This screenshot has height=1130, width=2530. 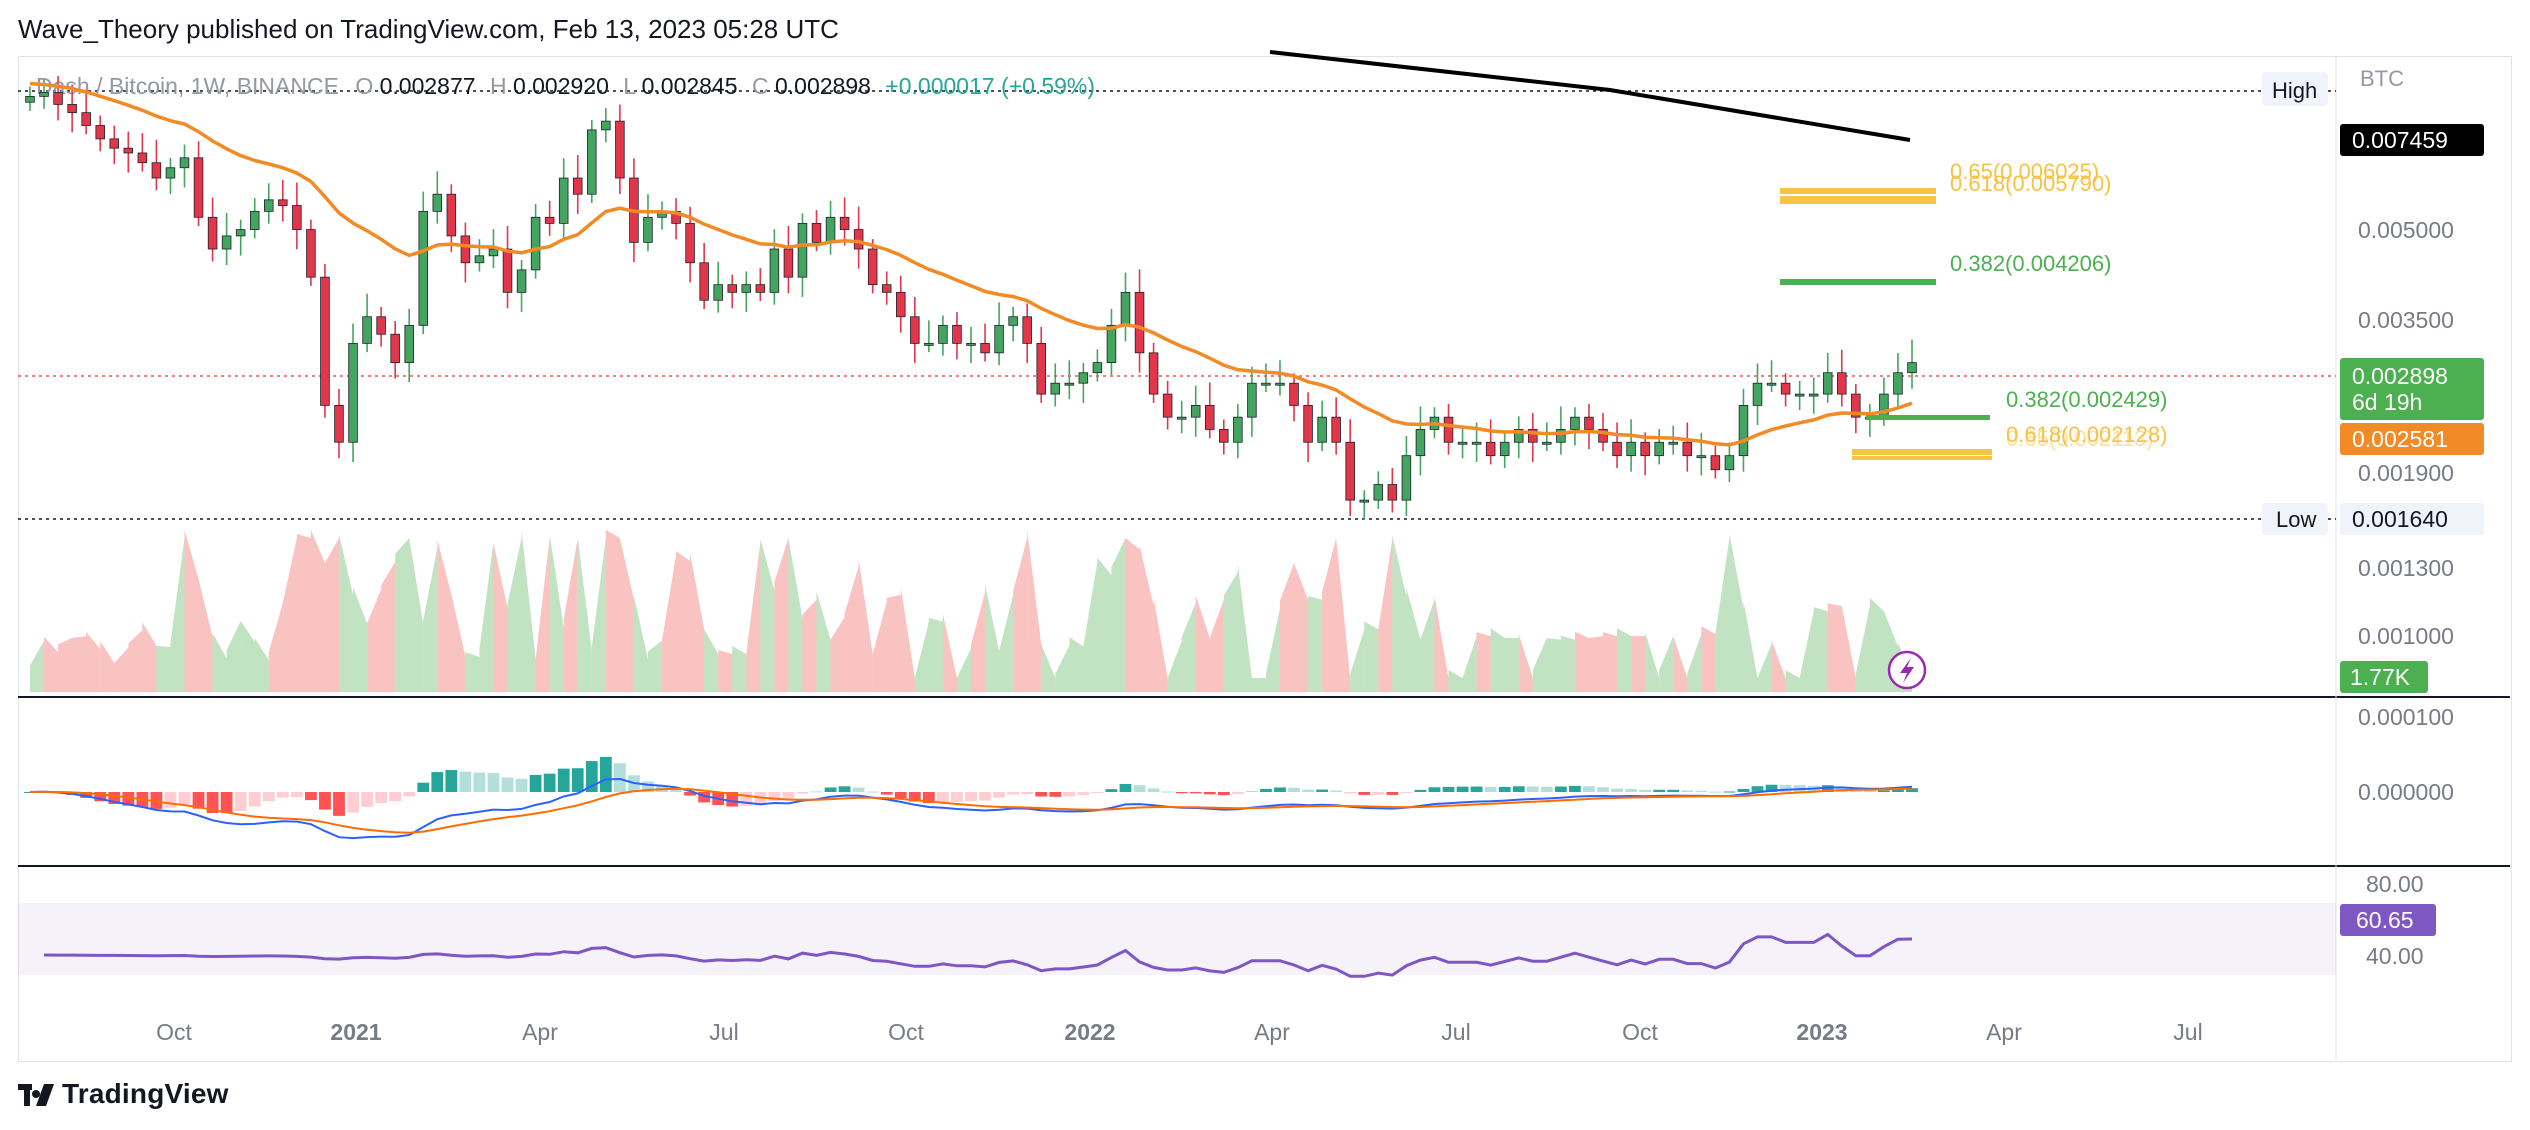 I want to click on high-badge-bg, so click(x=2295, y=89).